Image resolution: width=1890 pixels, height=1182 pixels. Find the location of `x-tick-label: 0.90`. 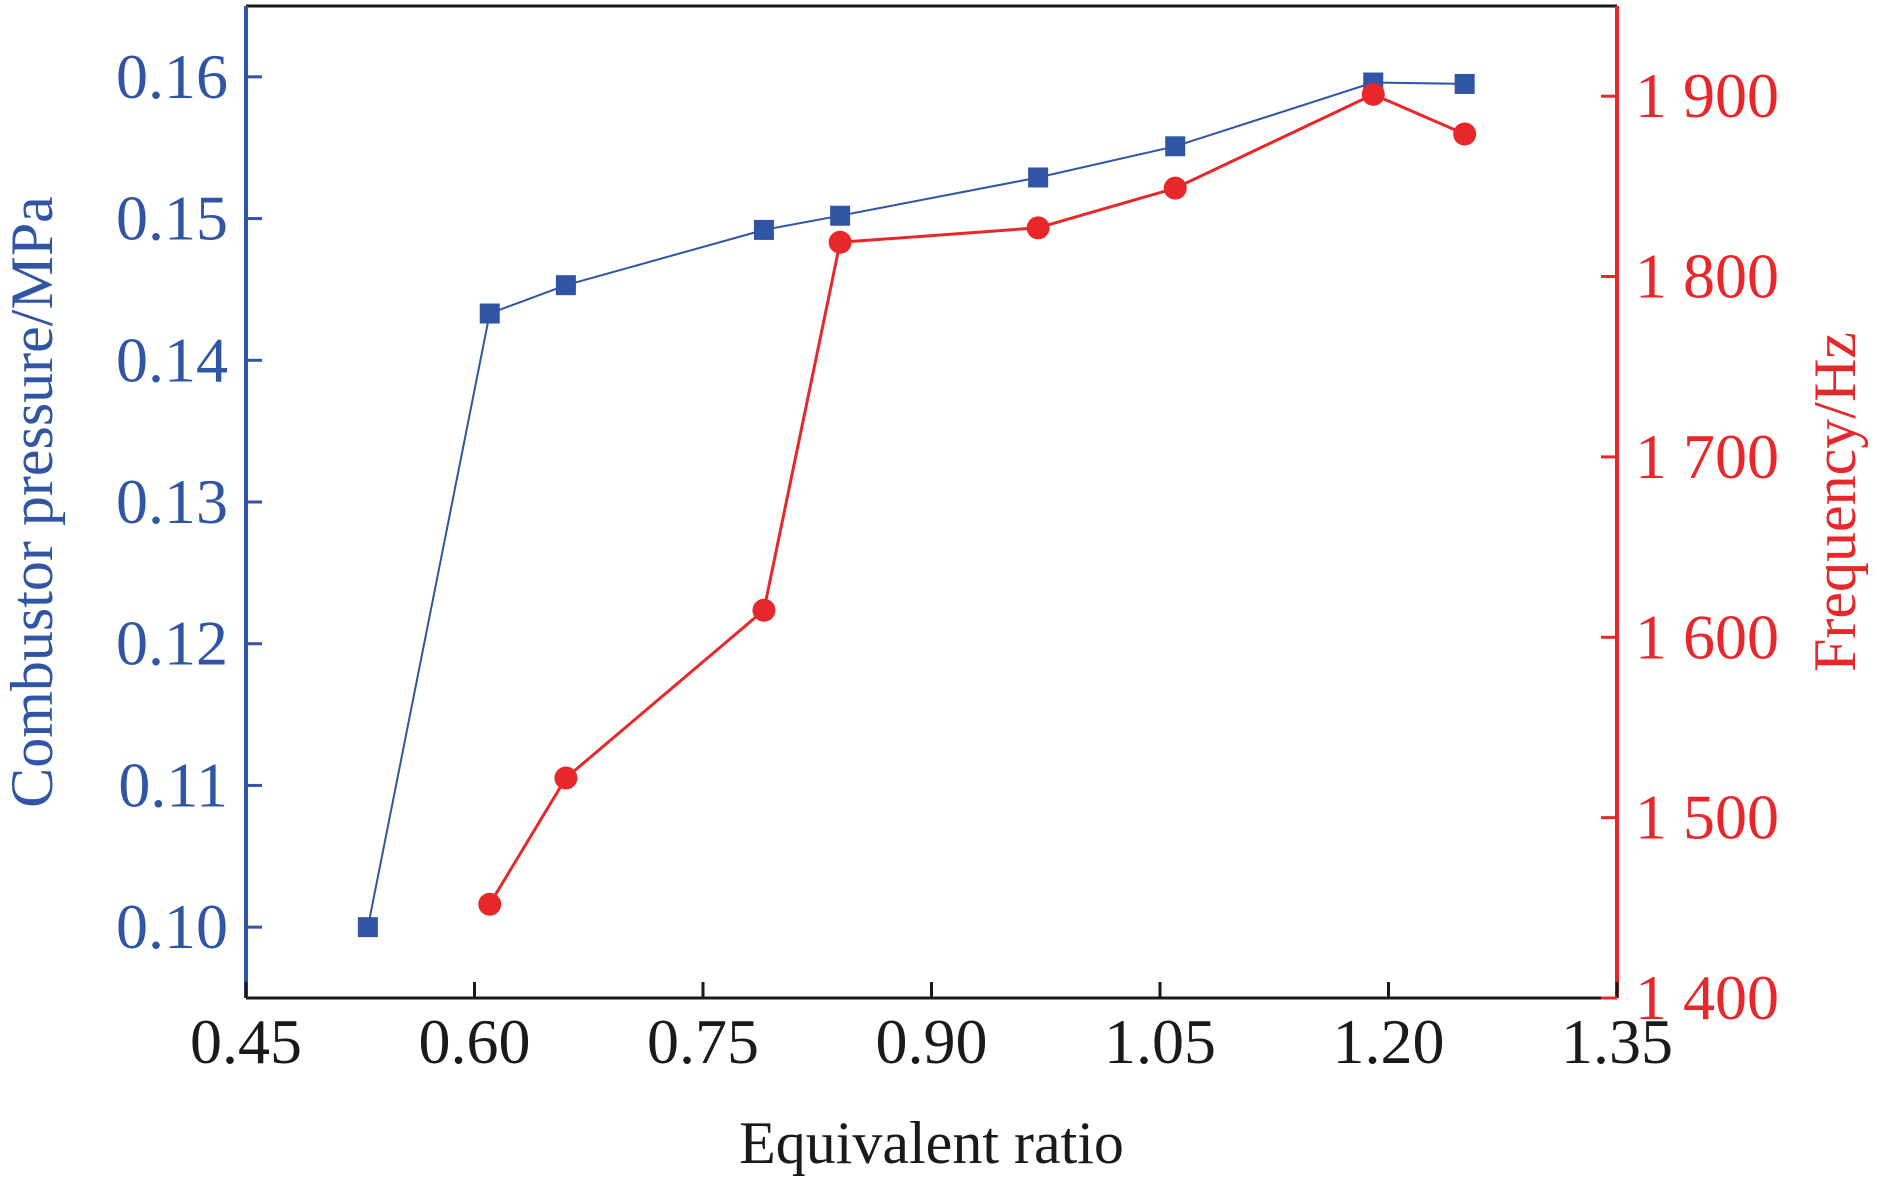

x-tick-label: 0.90 is located at coordinates (932, 1041).